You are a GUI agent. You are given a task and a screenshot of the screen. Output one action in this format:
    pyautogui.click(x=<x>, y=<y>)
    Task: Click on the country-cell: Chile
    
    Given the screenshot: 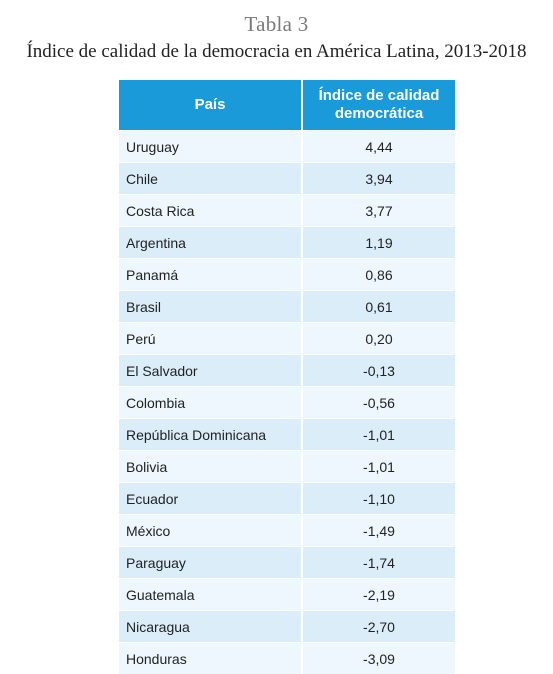 What is the action you would take?
    pyautogui.click(x=210, y=179)
    